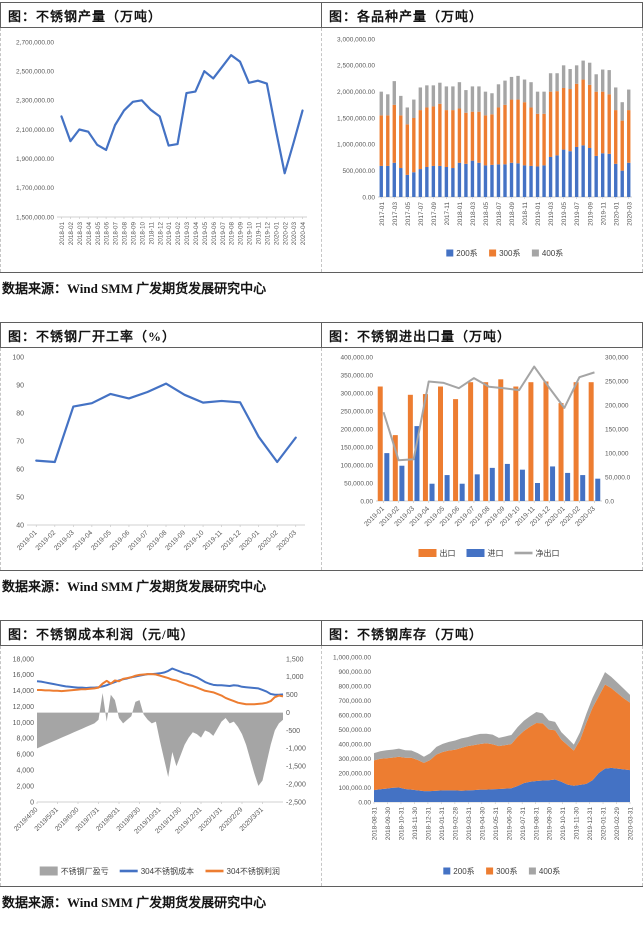 The width and height of the screenshot is (643, 936). Describe the element at coordinates (161, 633) in the screenshot. I see `chart-title-cost-profit: 图：不锈钢成本利润（元/吨）` at that location.